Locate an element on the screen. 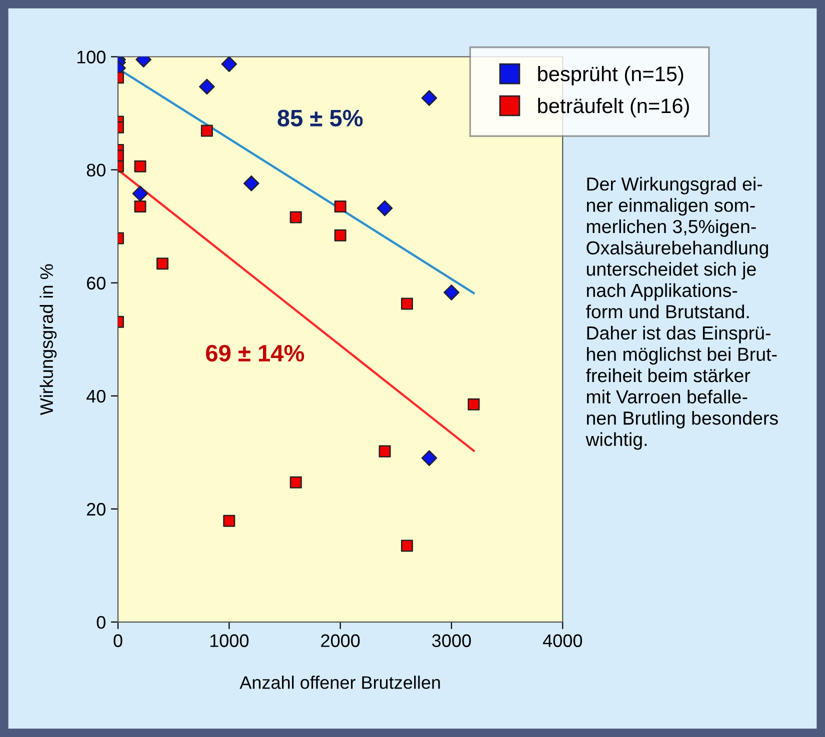 The image size is (825, 737). x-tick-label: 2000 is located at coordinates (340, 641).